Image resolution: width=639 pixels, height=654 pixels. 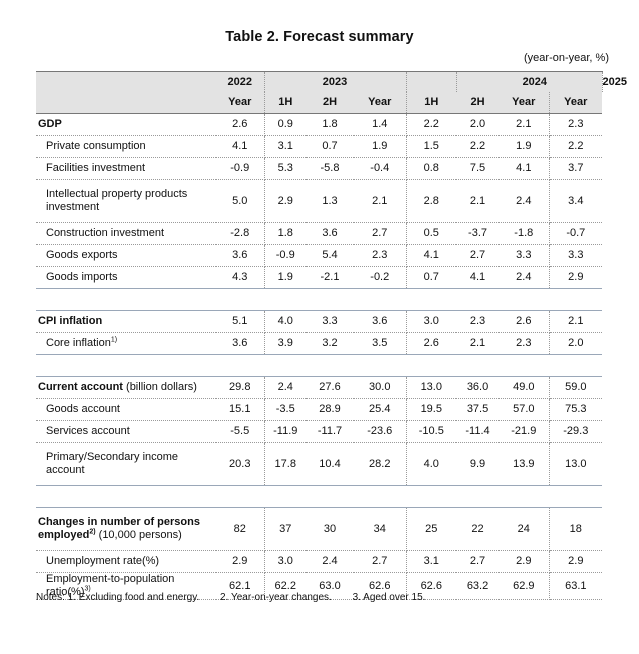 I want to click on value-cell: 4.0, so click(x=285, y=321).